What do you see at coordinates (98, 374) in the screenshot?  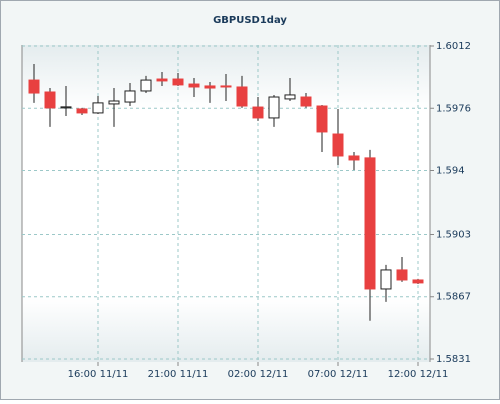 I see `x-tick-label: 16:00 11/11` at bounding box center [98, 374].